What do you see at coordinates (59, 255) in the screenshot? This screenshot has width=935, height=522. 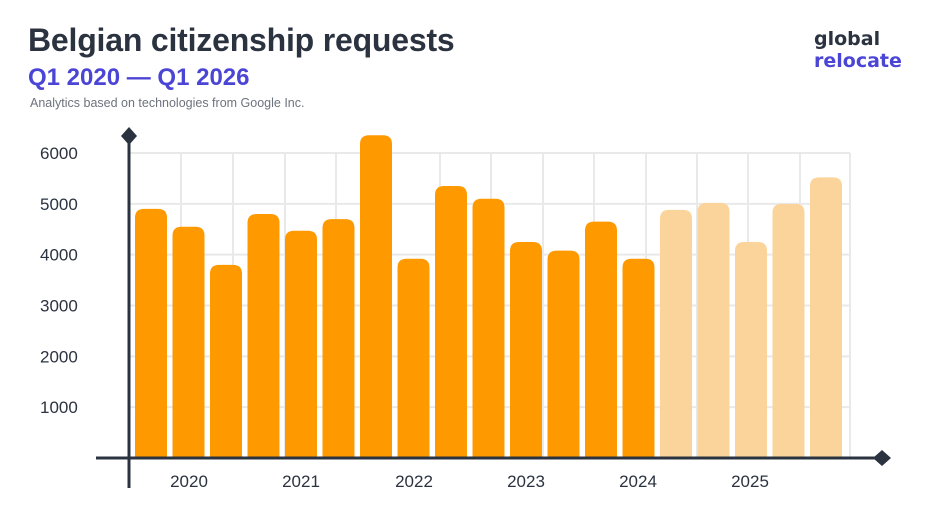 I see `y-tick-label: 4000` at bounding box center [59, 255].